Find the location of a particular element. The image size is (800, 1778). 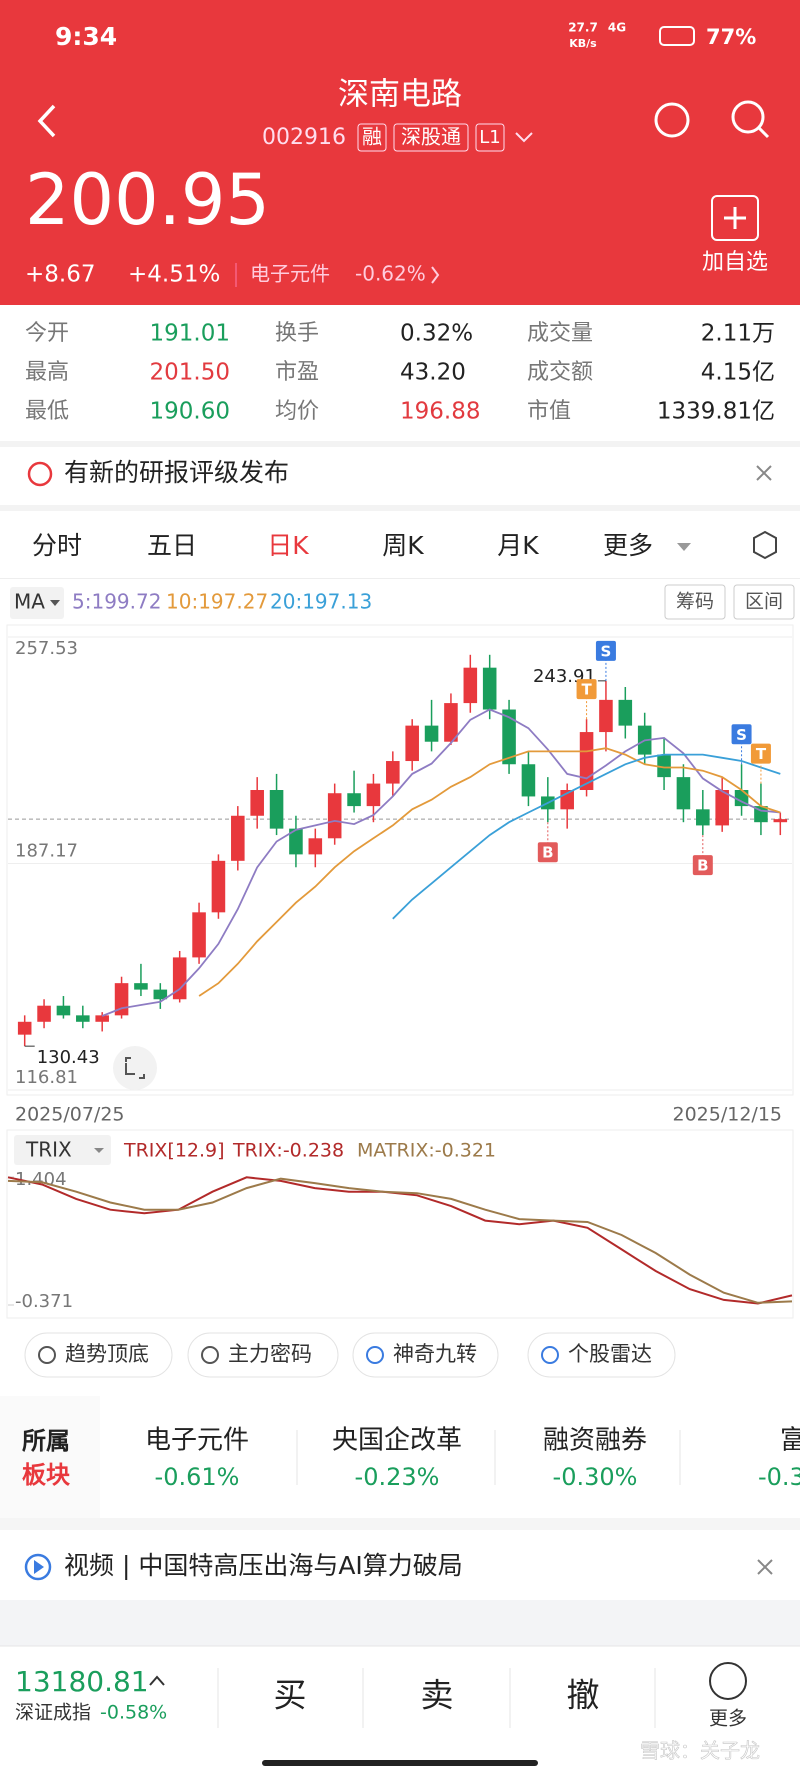

video: 视频 | 中国特高压出海与AI算力破局 is located at coordinates (263, 1565).